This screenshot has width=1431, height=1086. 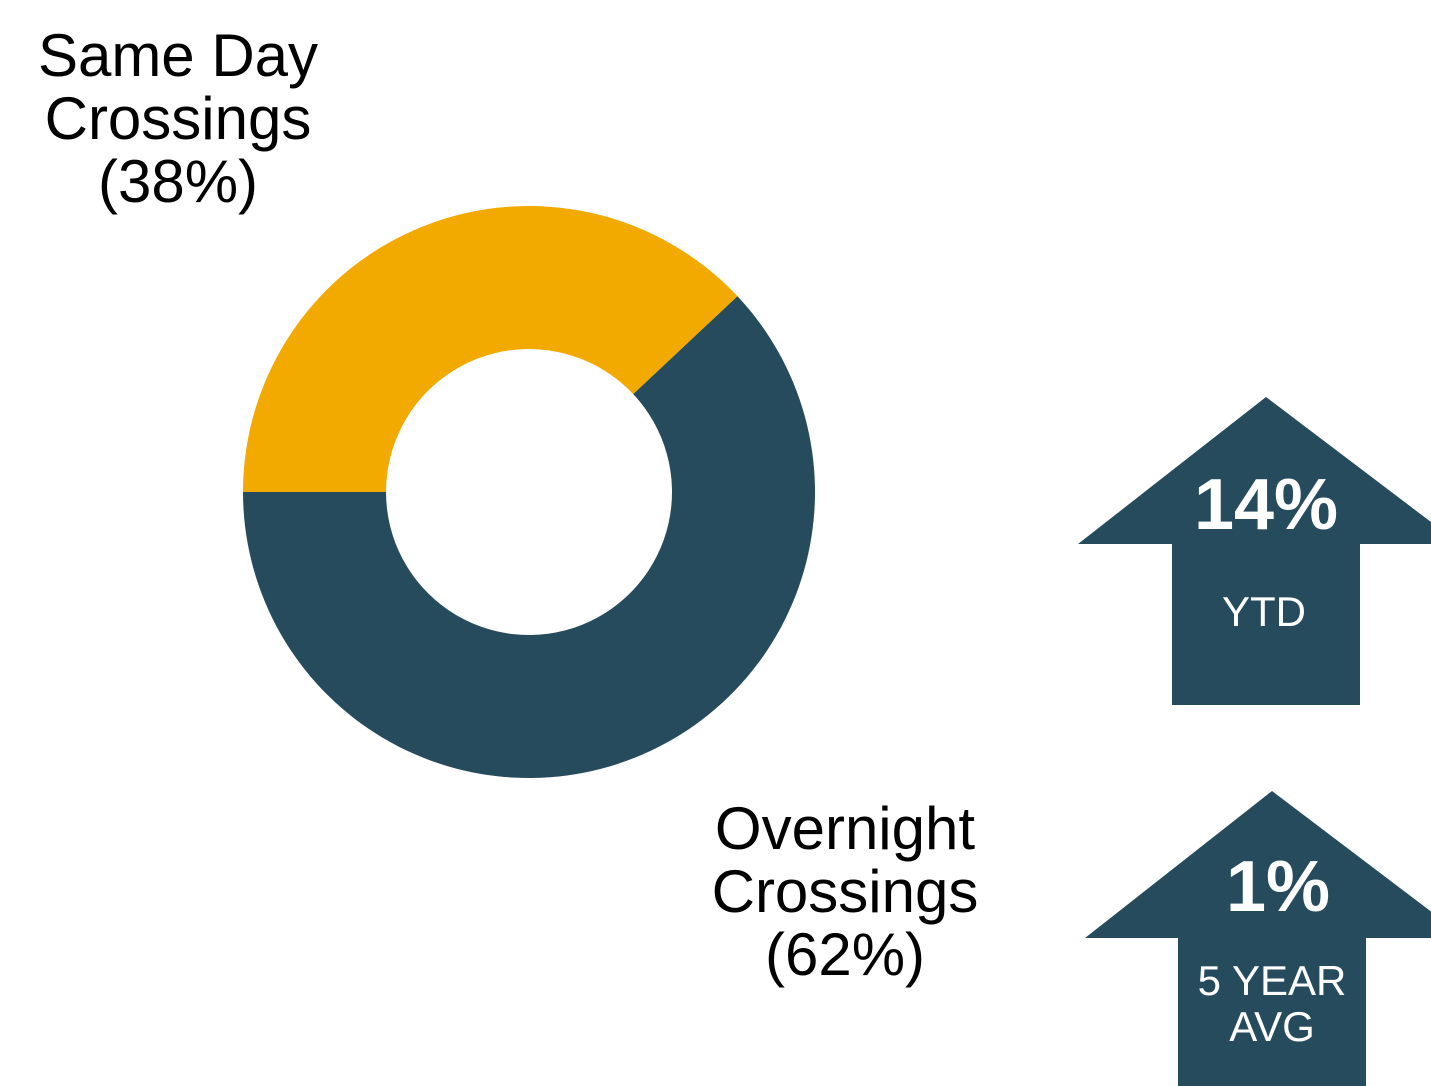 I want to click on slice-label: Same Day Crossings (38%), so click(x=178, y=118).